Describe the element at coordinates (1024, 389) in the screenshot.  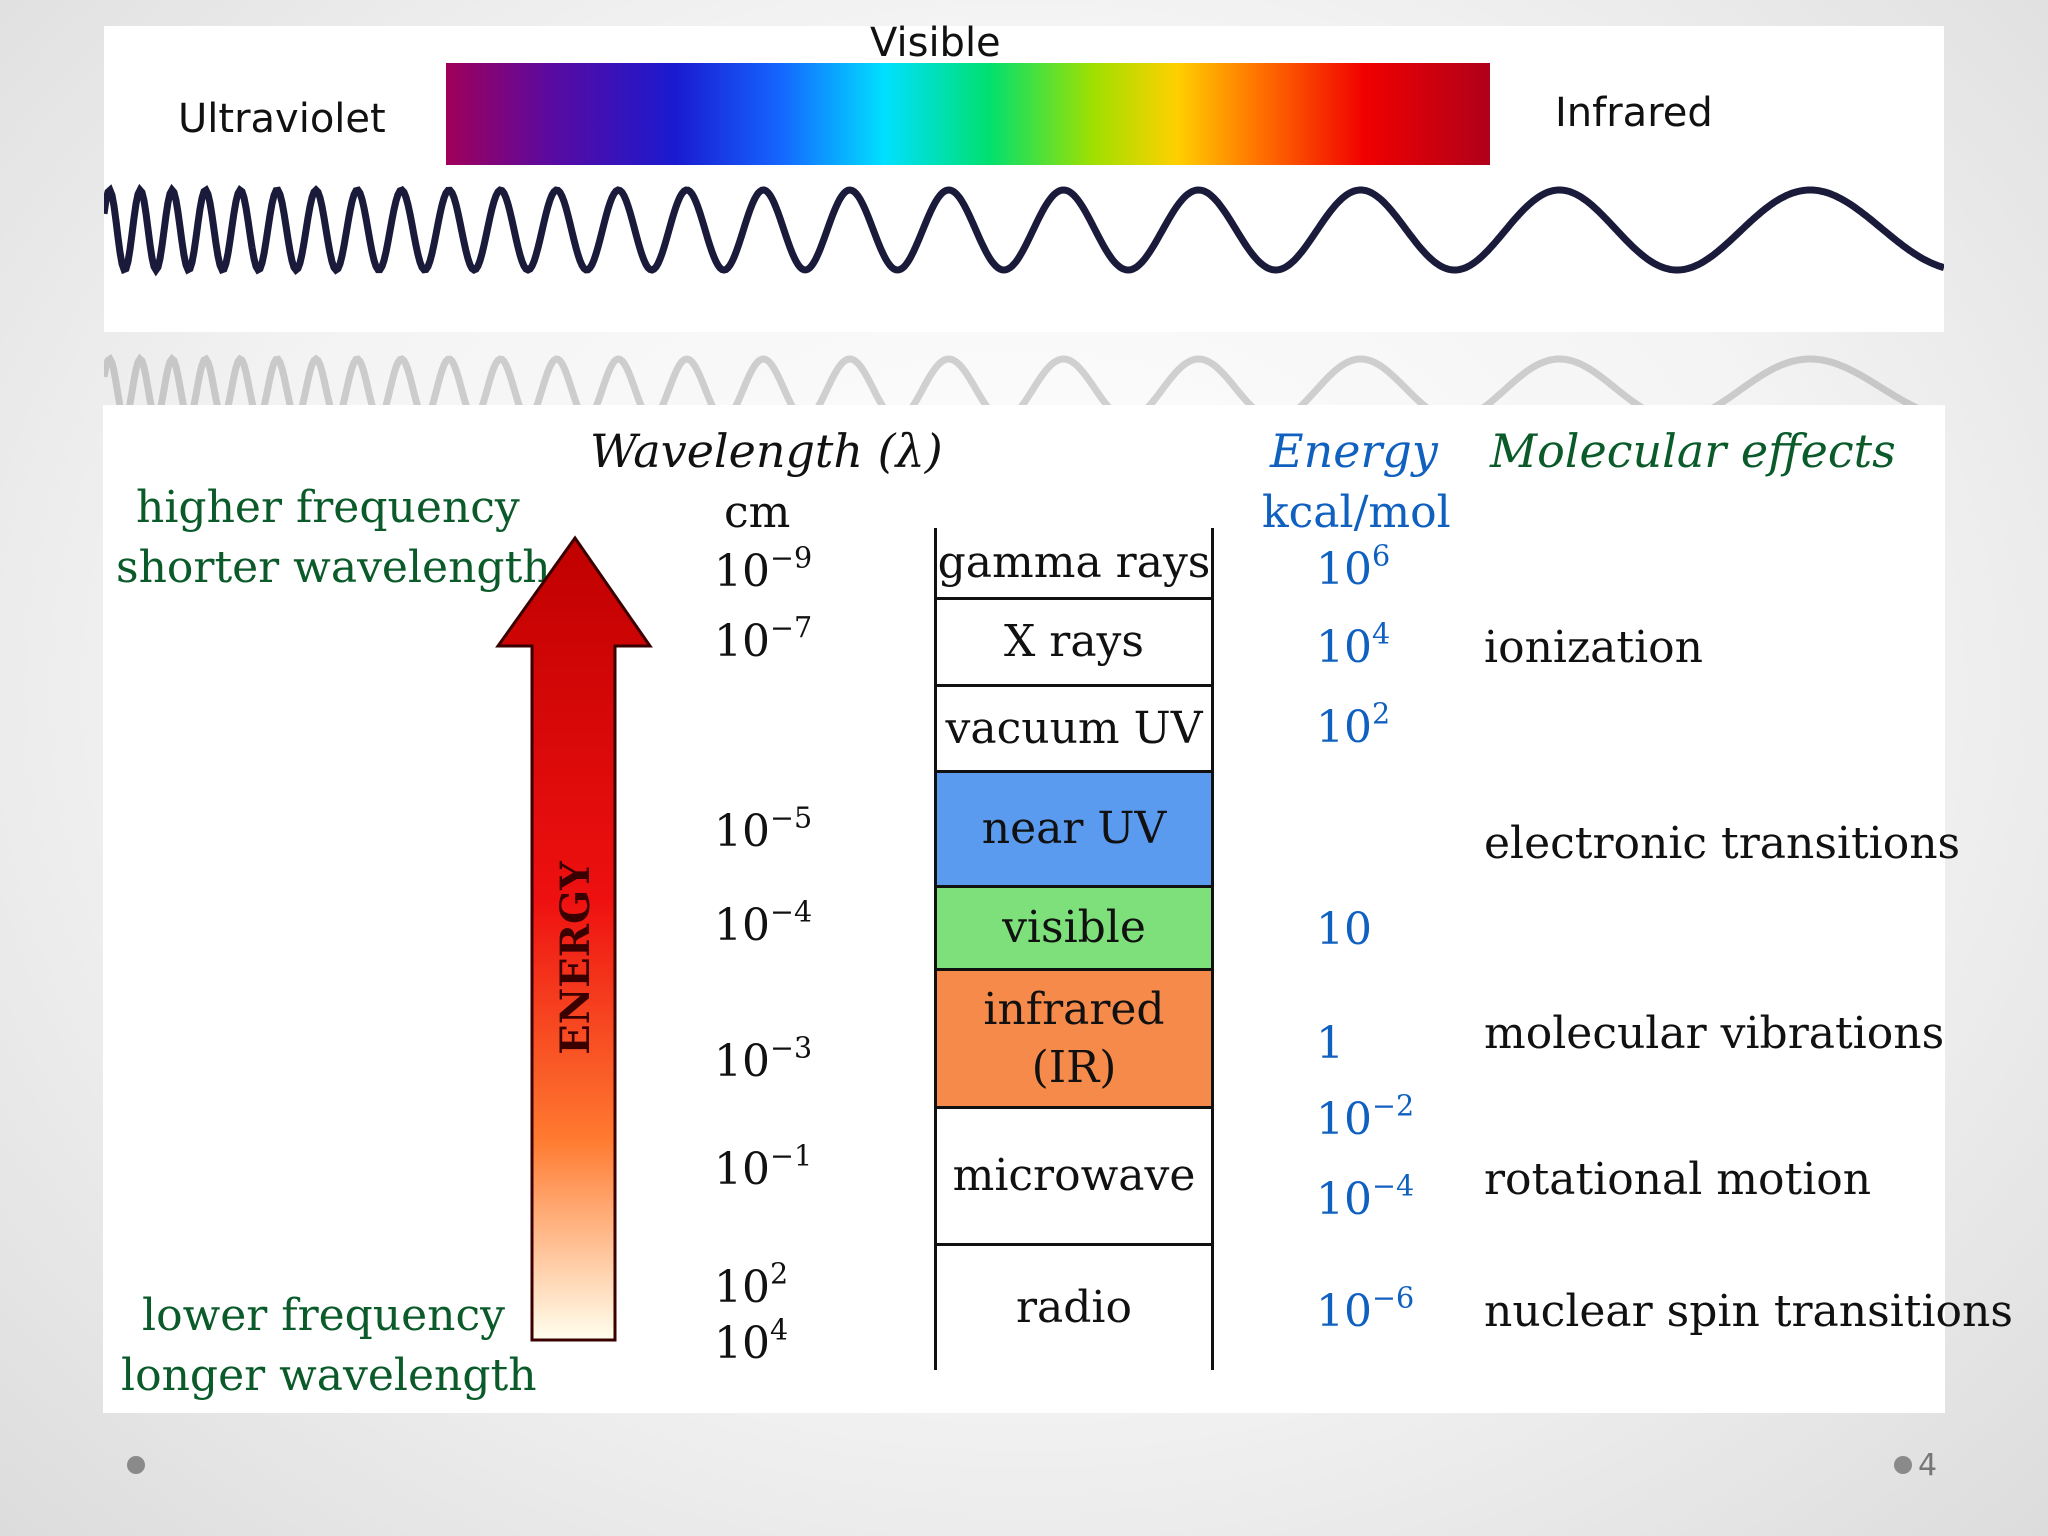
I see `wave-reflection` at that location.